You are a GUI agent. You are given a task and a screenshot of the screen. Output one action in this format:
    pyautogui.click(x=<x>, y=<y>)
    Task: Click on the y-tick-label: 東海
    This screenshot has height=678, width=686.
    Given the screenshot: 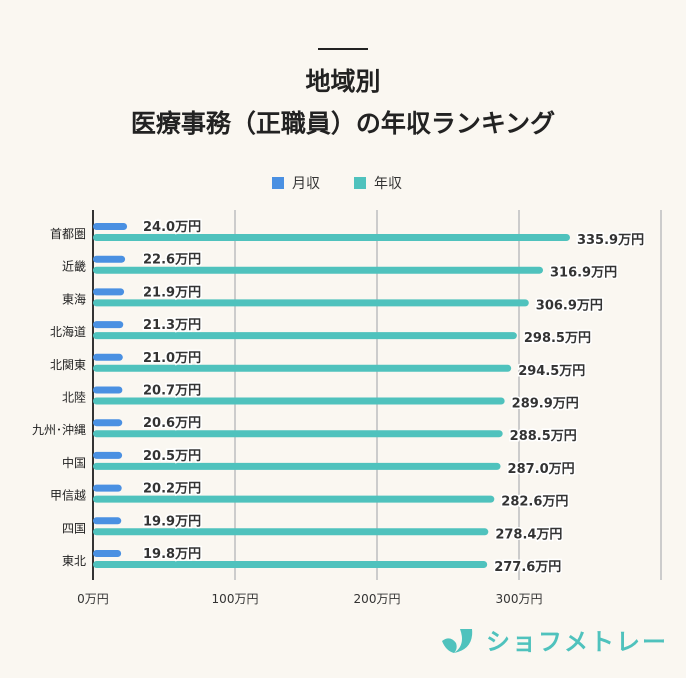 What is the action you would take?
    pyautogui.click(x=74, y=298)
    